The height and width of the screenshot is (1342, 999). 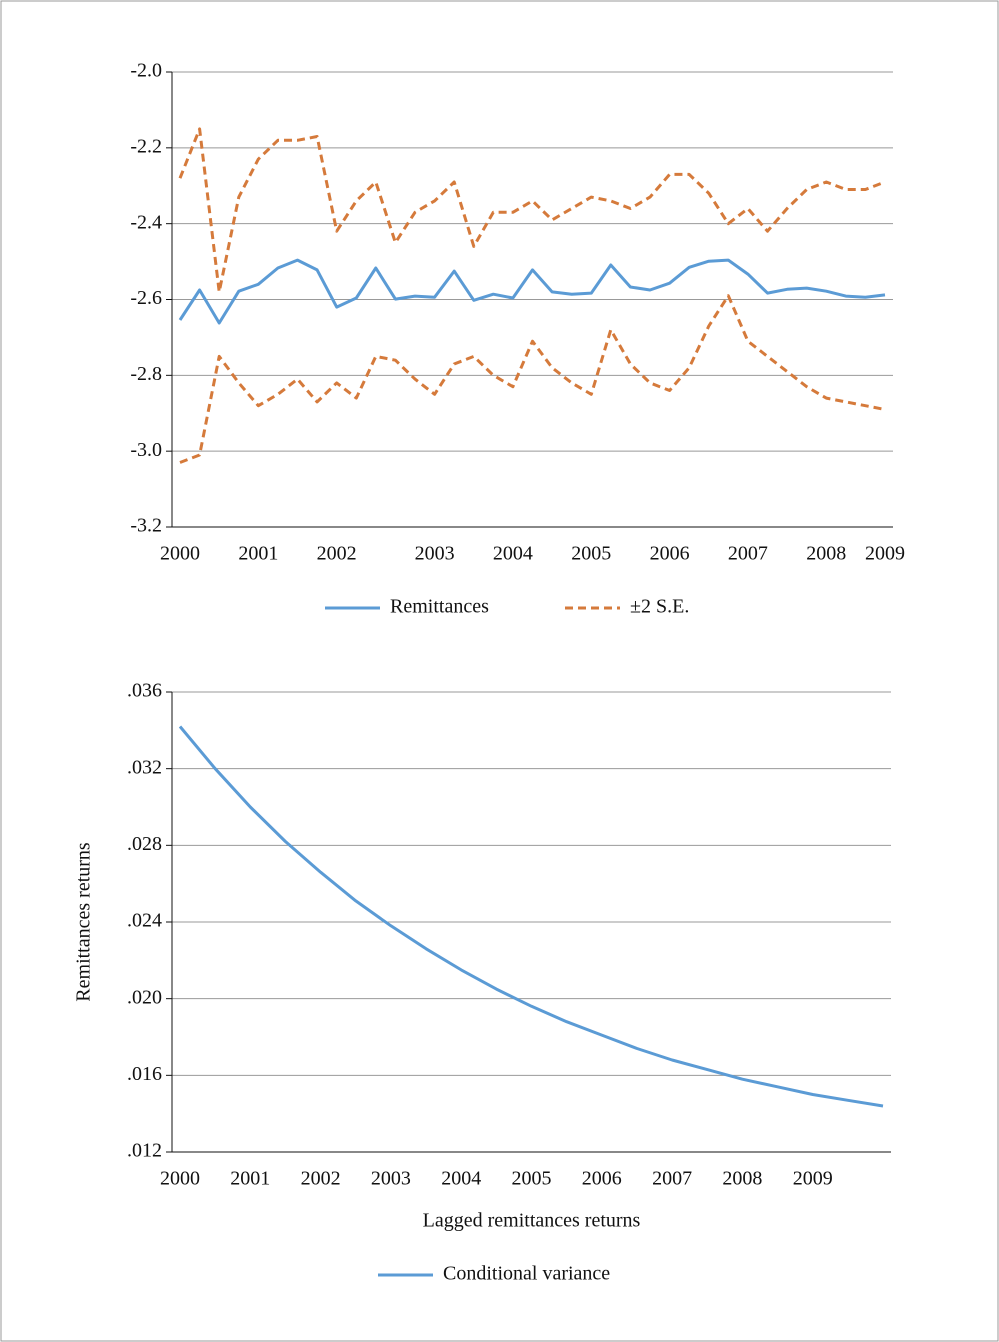 What do you see at coordinates (146, 374) in the screenshot?
I see `y-tick-label: -2.8` at bounding box center [146, 374].